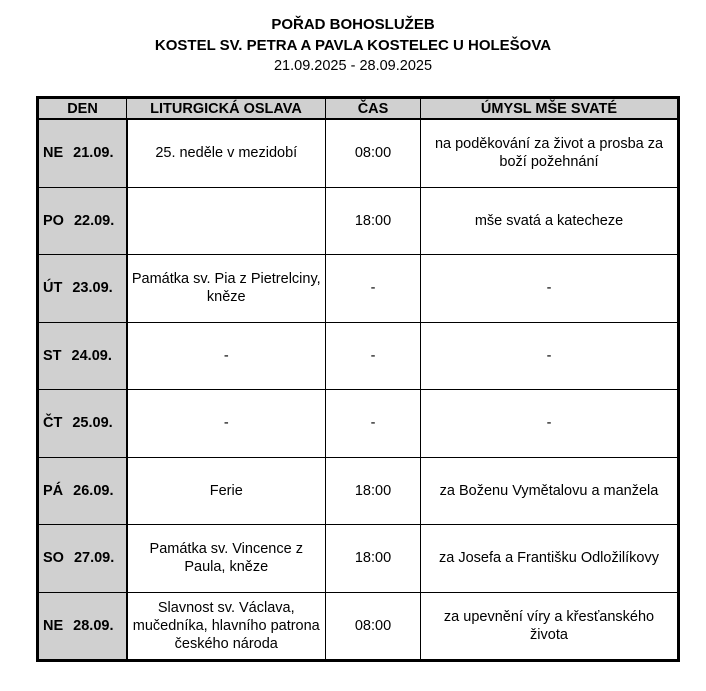 The height and width of the screenshot is (691, 706). What do you see at coordinates (93, 625) in the screenshot?
I see `date: 28.09.` at bounding box center [93, 625].